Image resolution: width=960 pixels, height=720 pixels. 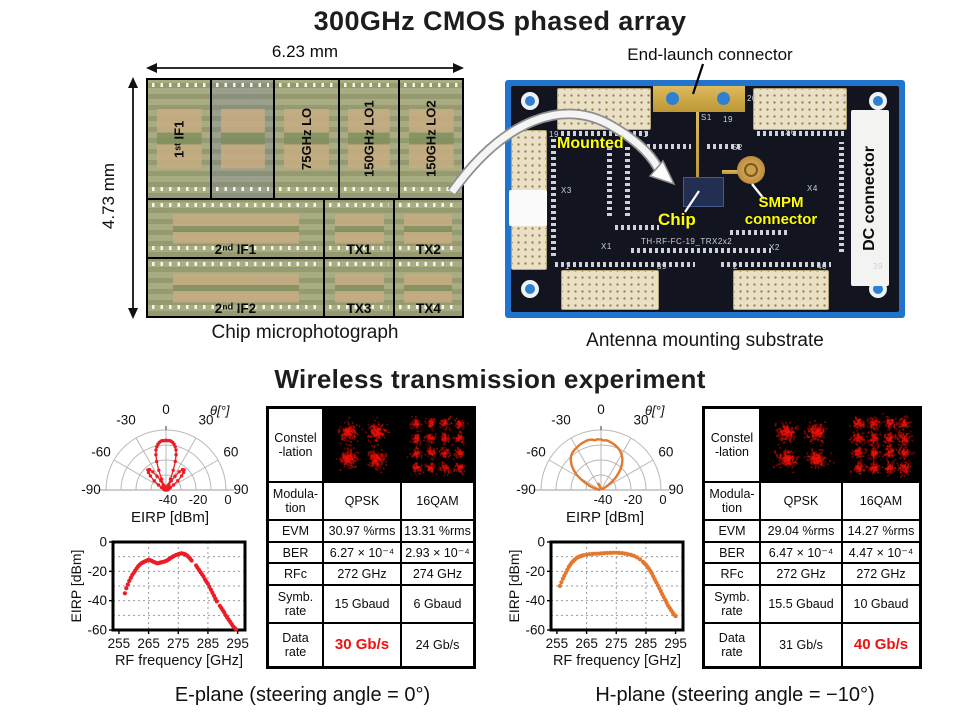 I want to click on constellation-qpsk, so click(x=801, y=445).